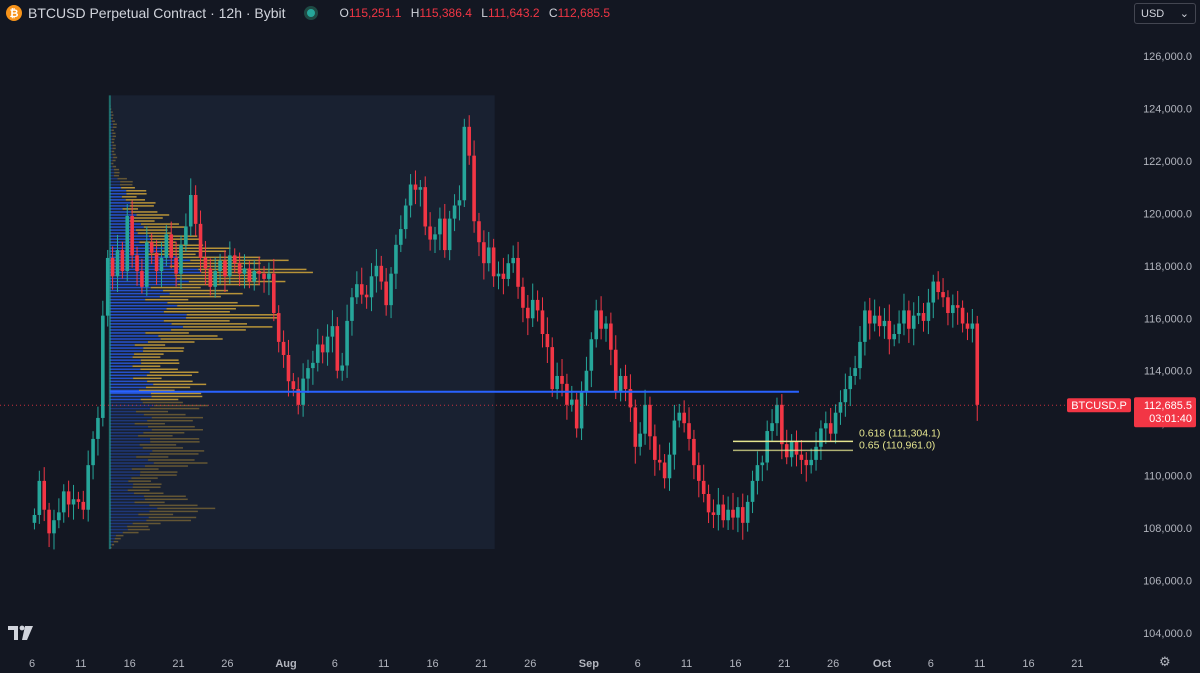 The image size is (1200, 673). Describe the element at coordinates (1077, 664) in the screenshot. I see `x-axis-tick-label: 21` at that location.